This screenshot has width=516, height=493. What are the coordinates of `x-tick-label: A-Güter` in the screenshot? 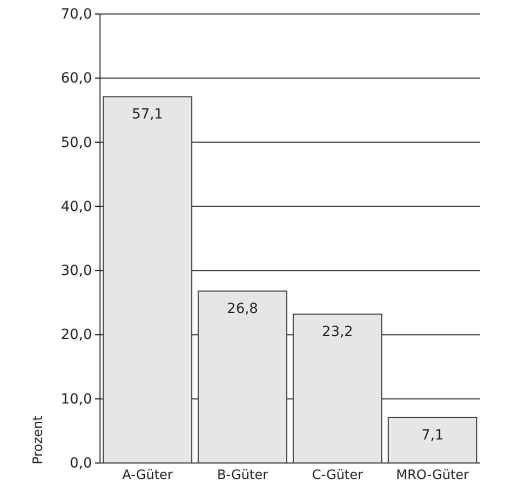 It's located at (148, 475).